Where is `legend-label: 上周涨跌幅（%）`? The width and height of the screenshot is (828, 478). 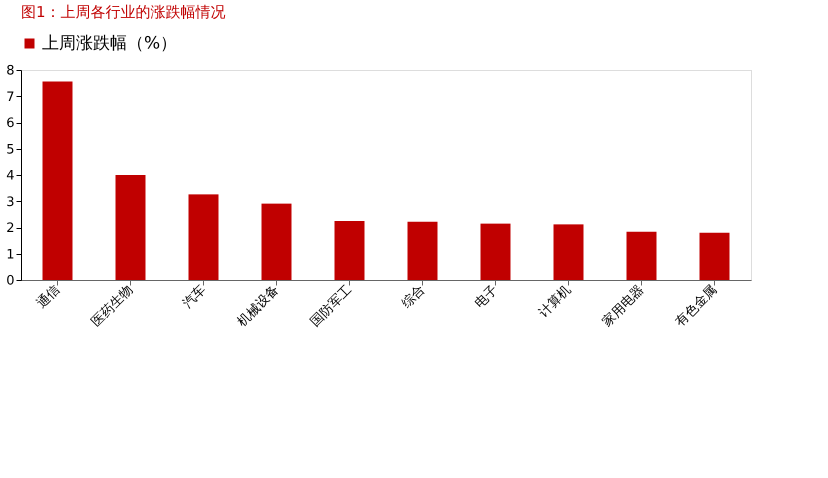
legend-label: 上周涨跌幅（%） is located at coordinates (110, 44).